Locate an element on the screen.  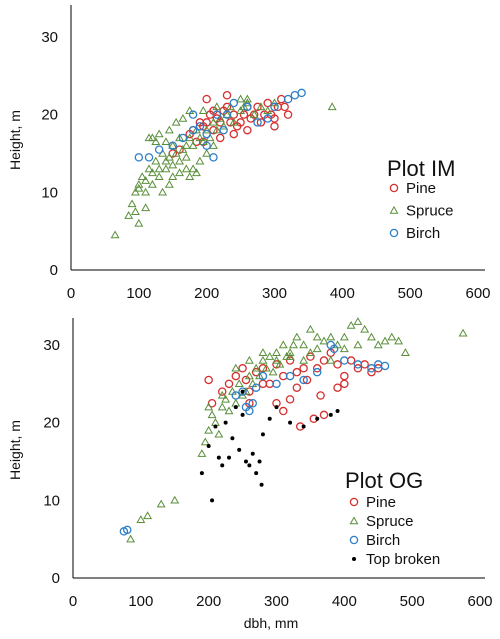
x-tick-label: 0 is located at coordinates (73, 601).